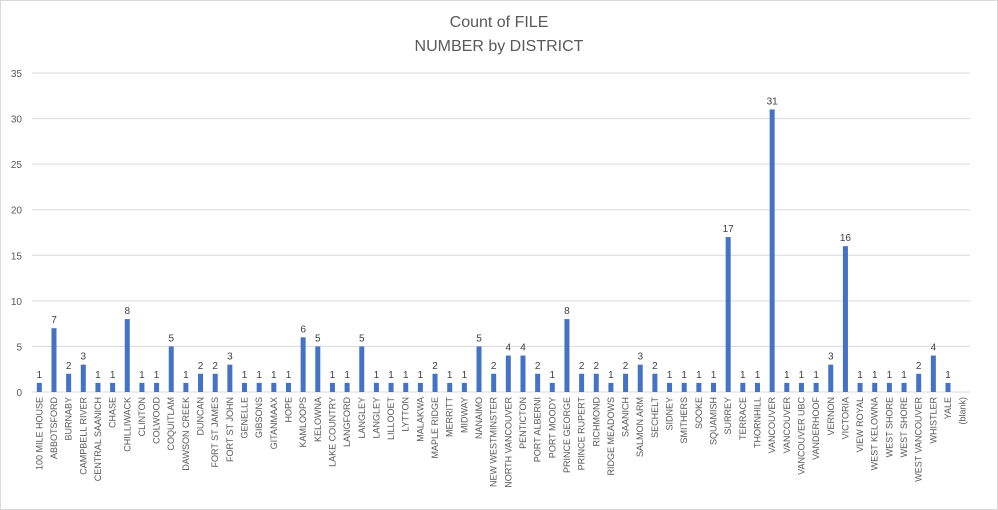  Describe the element at coordinates (186, 434) in the screenshot. I see `x-tick-label: DAWSON CREEK` at that location.